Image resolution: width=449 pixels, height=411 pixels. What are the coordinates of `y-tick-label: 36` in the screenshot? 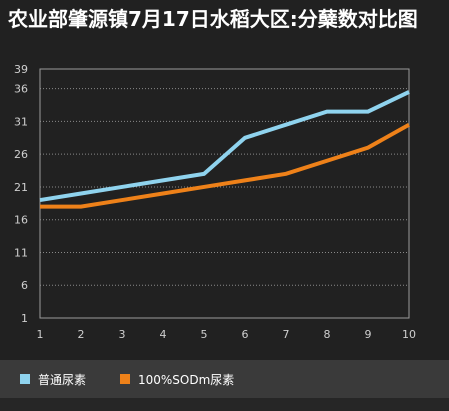 It's located at (21, 89).